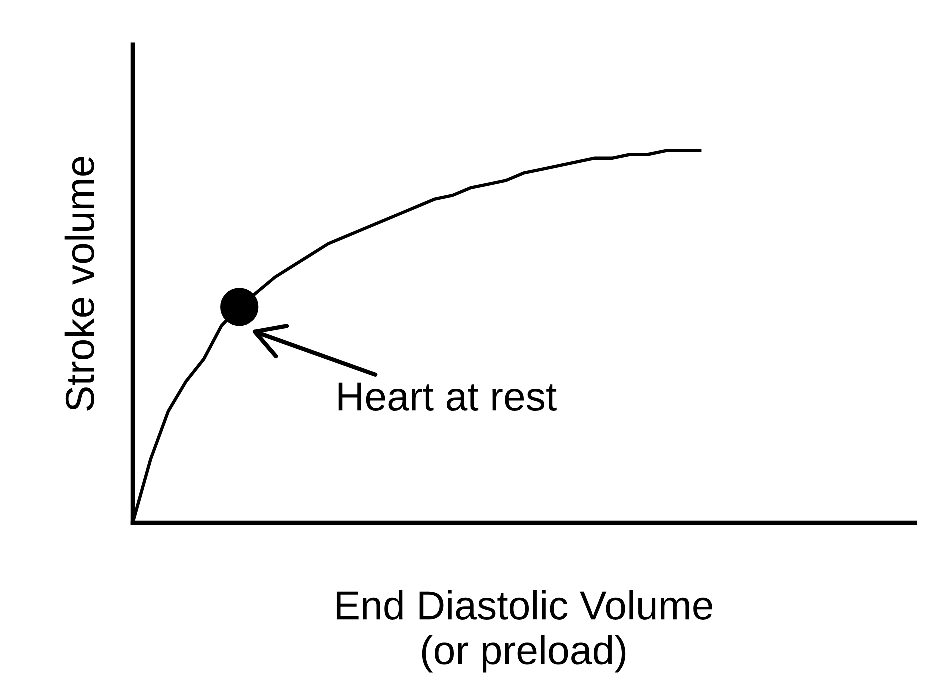 This screenshot has width=947, height=690. Describe the element at coordinates (524, 631) in the screenshot. I see `x-axis-title: End Diastolic Volume (or preload)` at that location.